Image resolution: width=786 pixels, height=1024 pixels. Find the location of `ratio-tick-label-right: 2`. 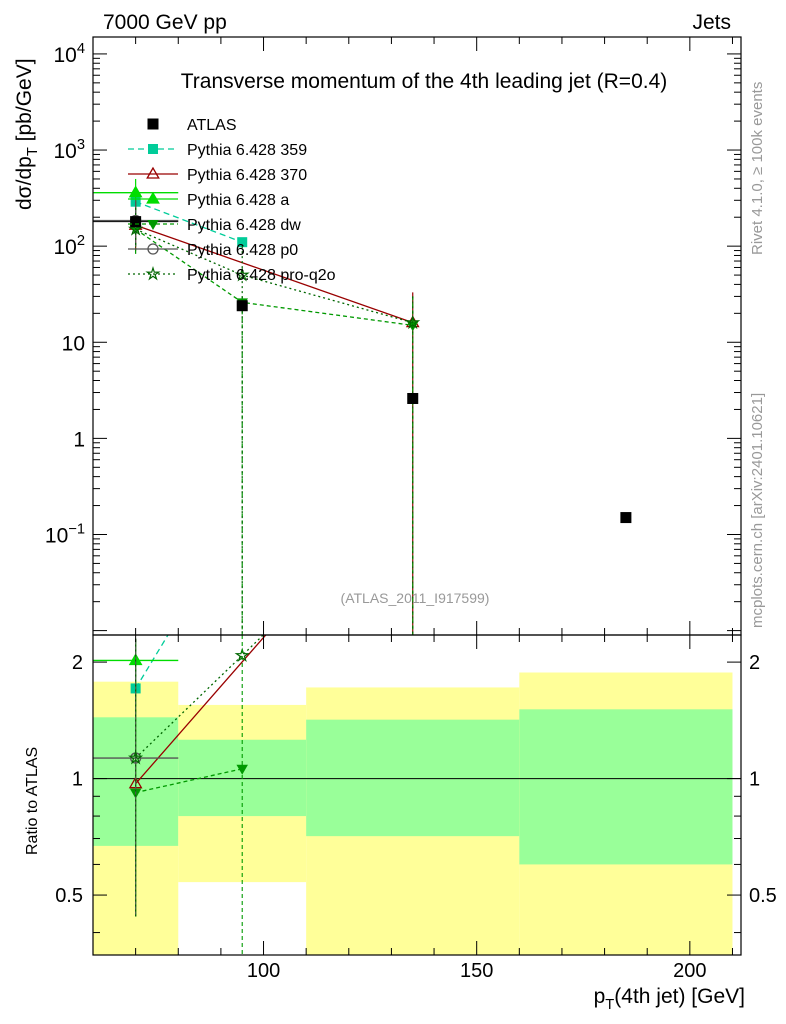

ratio-tick-label-right: 2 is located at coordinates (754, 663).